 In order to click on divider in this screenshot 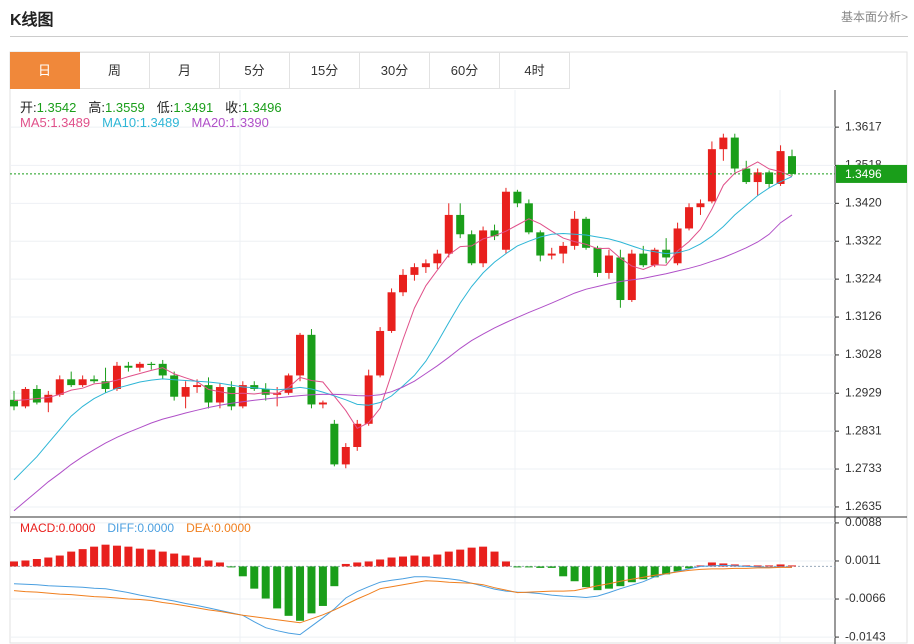, I will do `click(459, 36)`.